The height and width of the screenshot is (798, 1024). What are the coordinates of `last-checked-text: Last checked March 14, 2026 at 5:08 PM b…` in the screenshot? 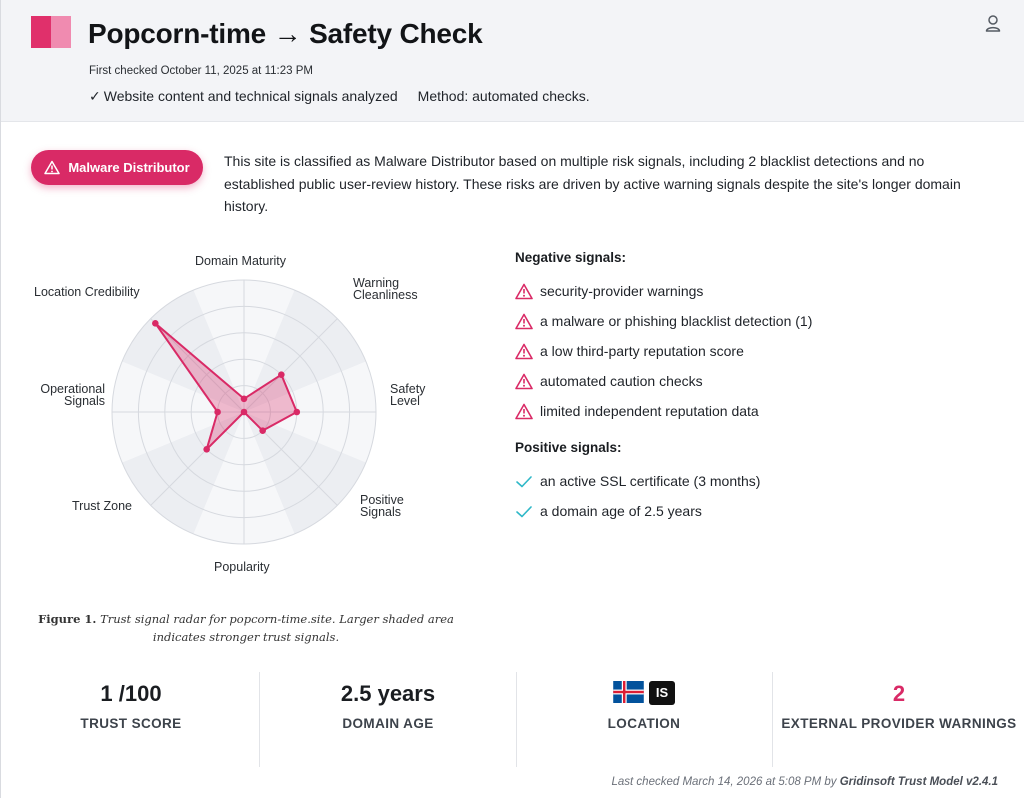 It's located at (724, 782).